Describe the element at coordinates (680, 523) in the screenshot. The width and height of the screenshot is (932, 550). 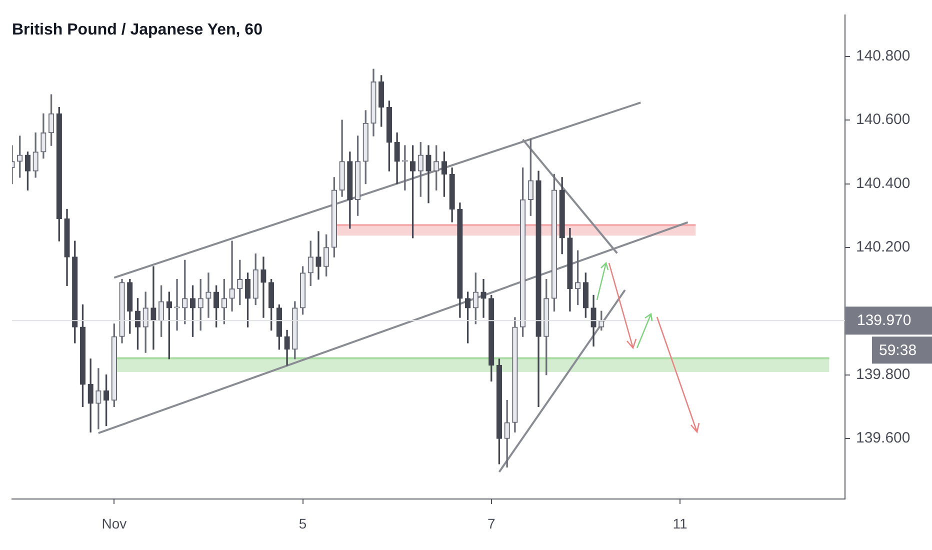
I see `x-tick-label: 11` at that location.